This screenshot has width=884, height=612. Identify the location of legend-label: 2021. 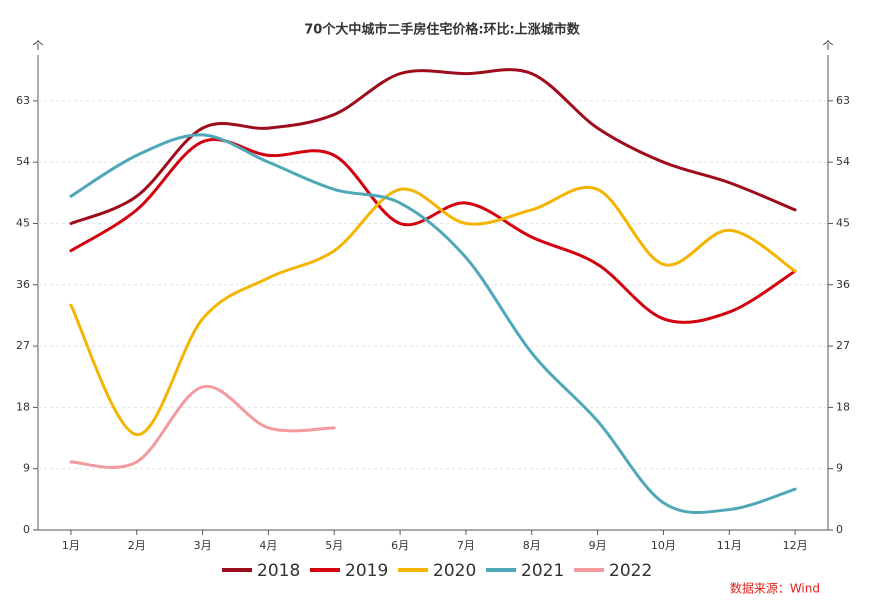
(542, 571).